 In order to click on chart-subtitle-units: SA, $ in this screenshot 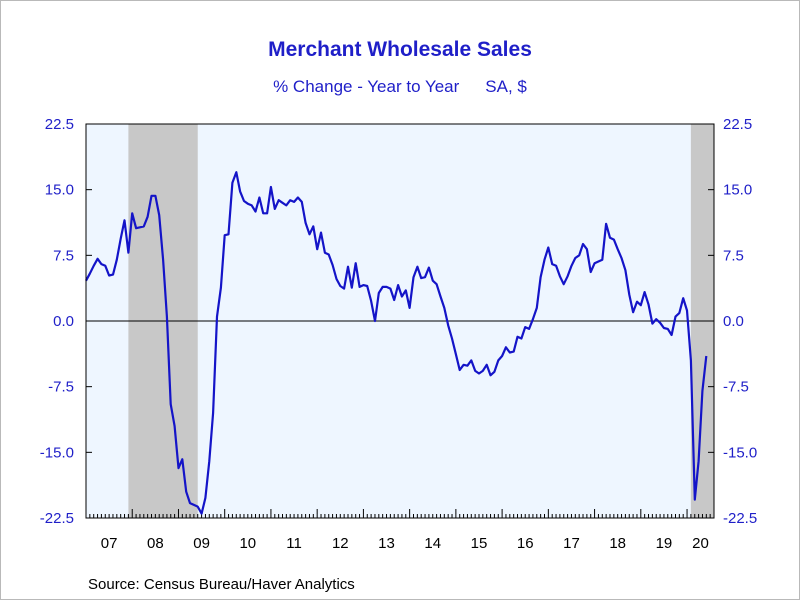, I will do `click(506, 86)`.